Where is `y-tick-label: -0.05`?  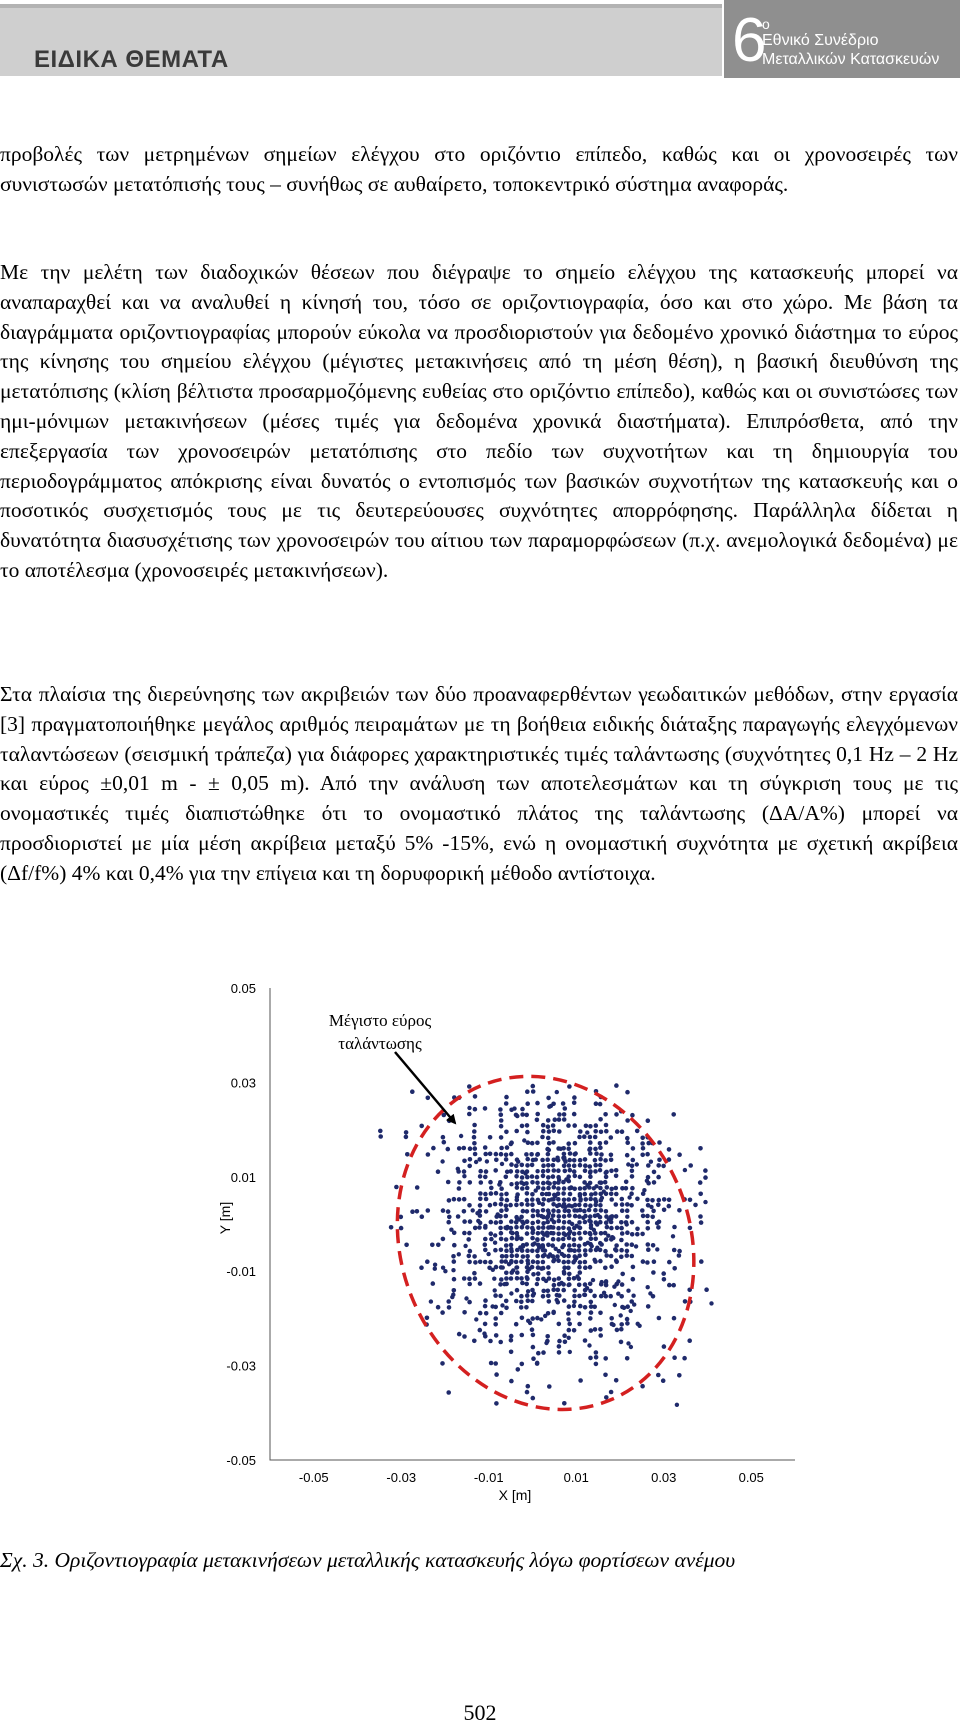
y-tick-label: -0.05 is located at coordinates (241, 1460).